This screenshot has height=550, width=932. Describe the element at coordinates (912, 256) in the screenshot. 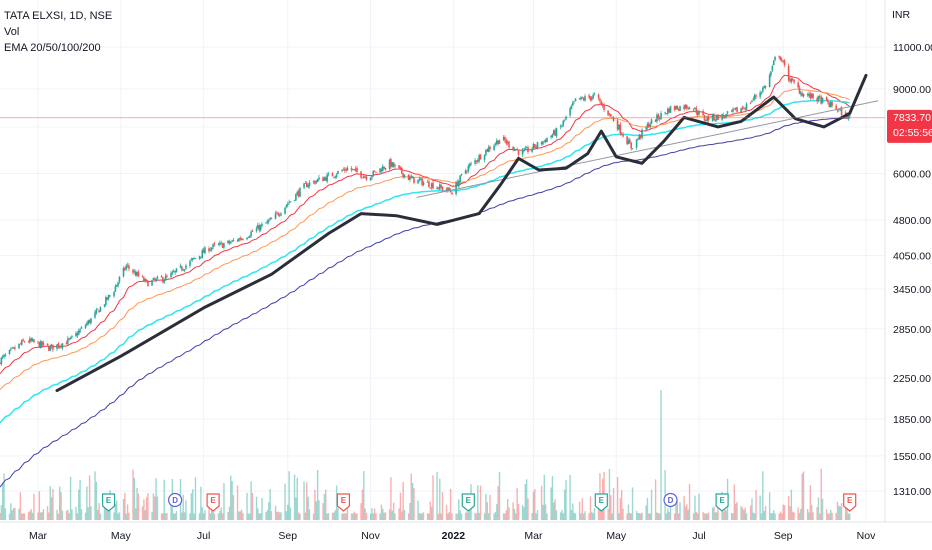

I see `price-tick-label: 4050.00` at that location.